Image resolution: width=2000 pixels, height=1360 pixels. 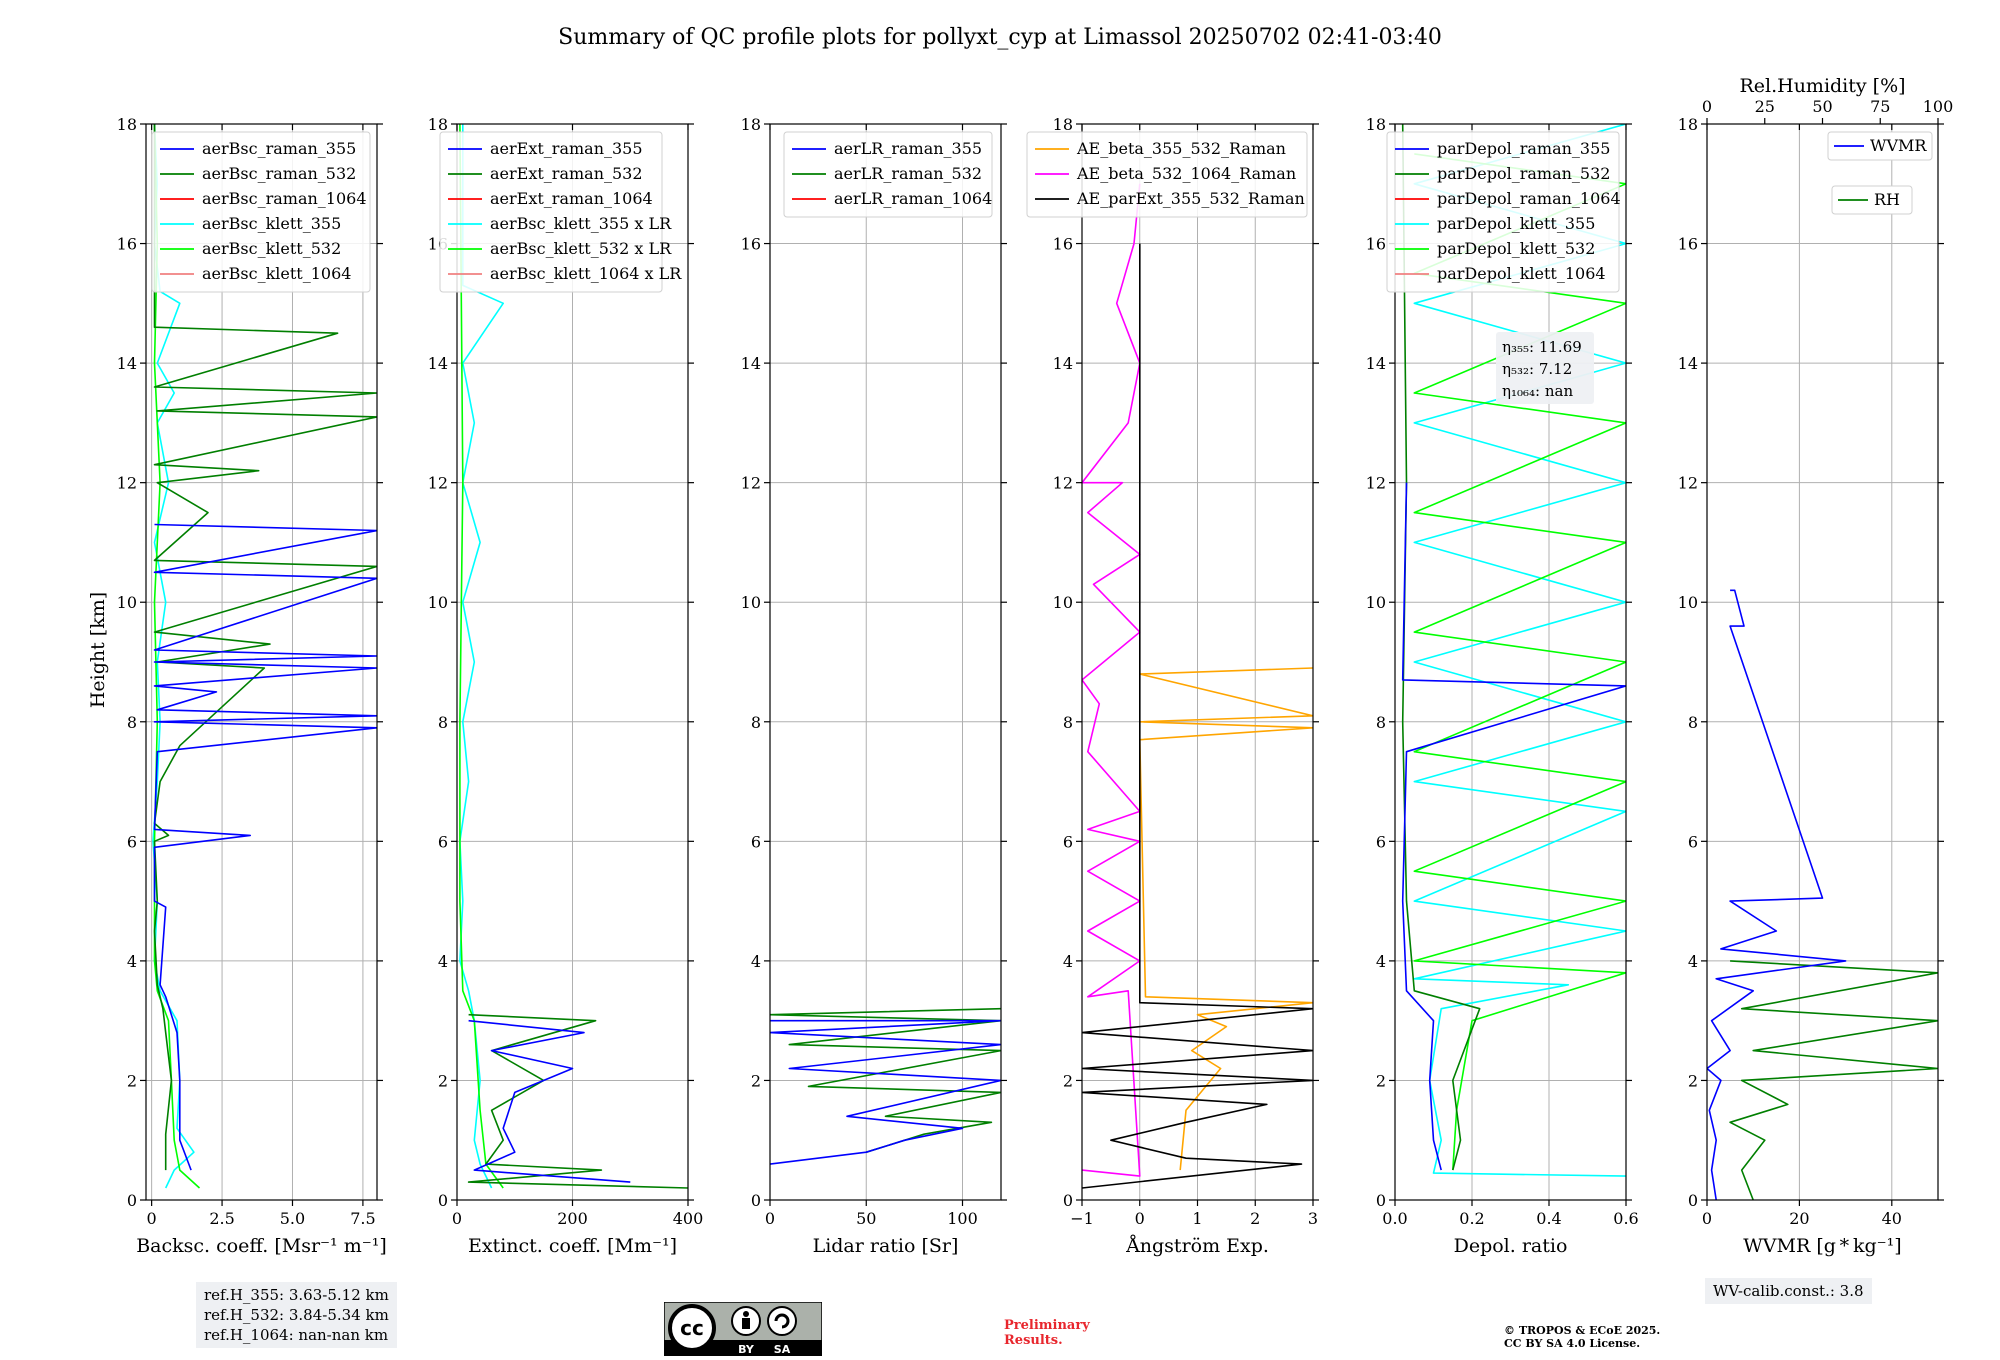 I want to click on by-person-head, so click(x=746, y=1314).